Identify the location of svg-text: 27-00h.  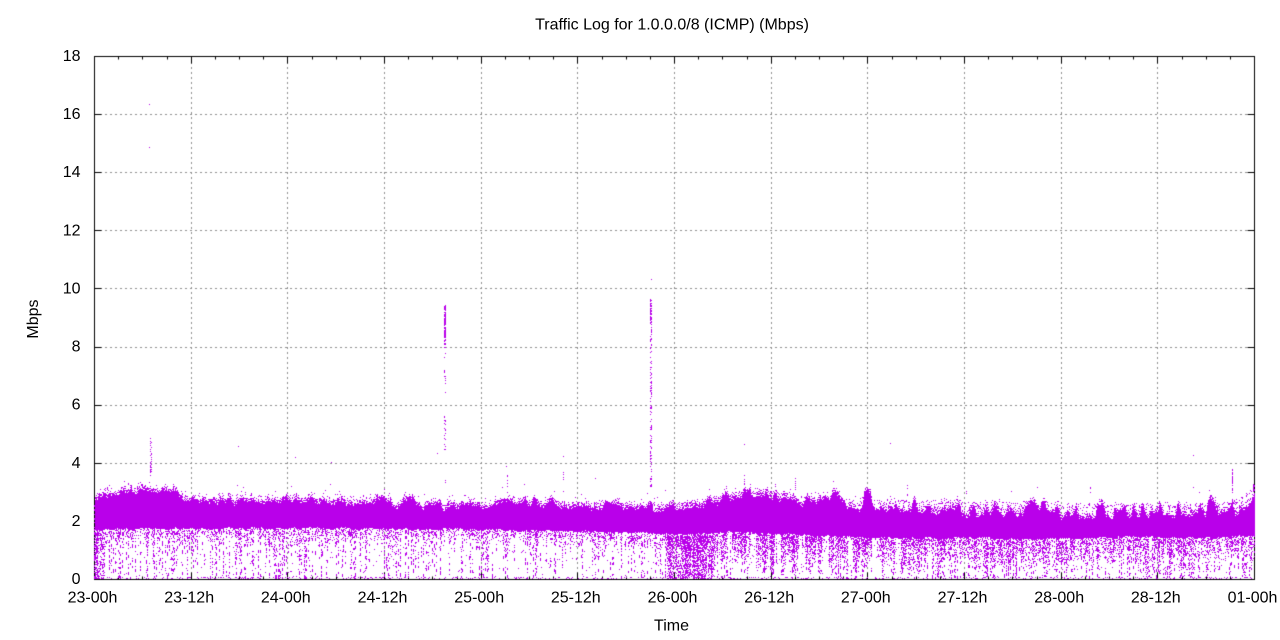
(866, 598).